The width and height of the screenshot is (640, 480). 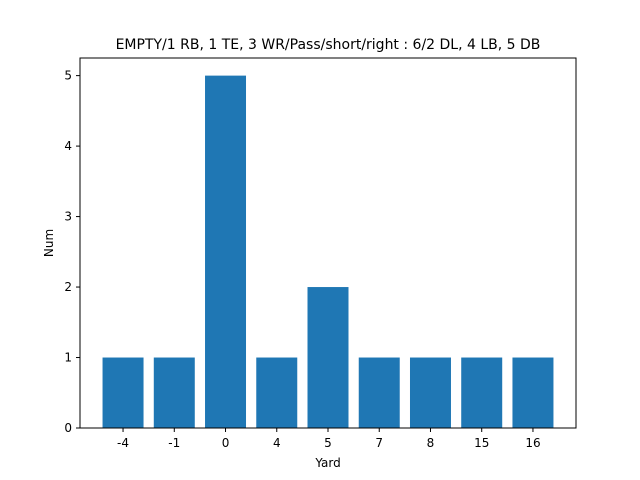 What do you see at coordinates (174, 443) in the screenshot?
I see `x-tick-label: -1` at bounding box center [174, 443].